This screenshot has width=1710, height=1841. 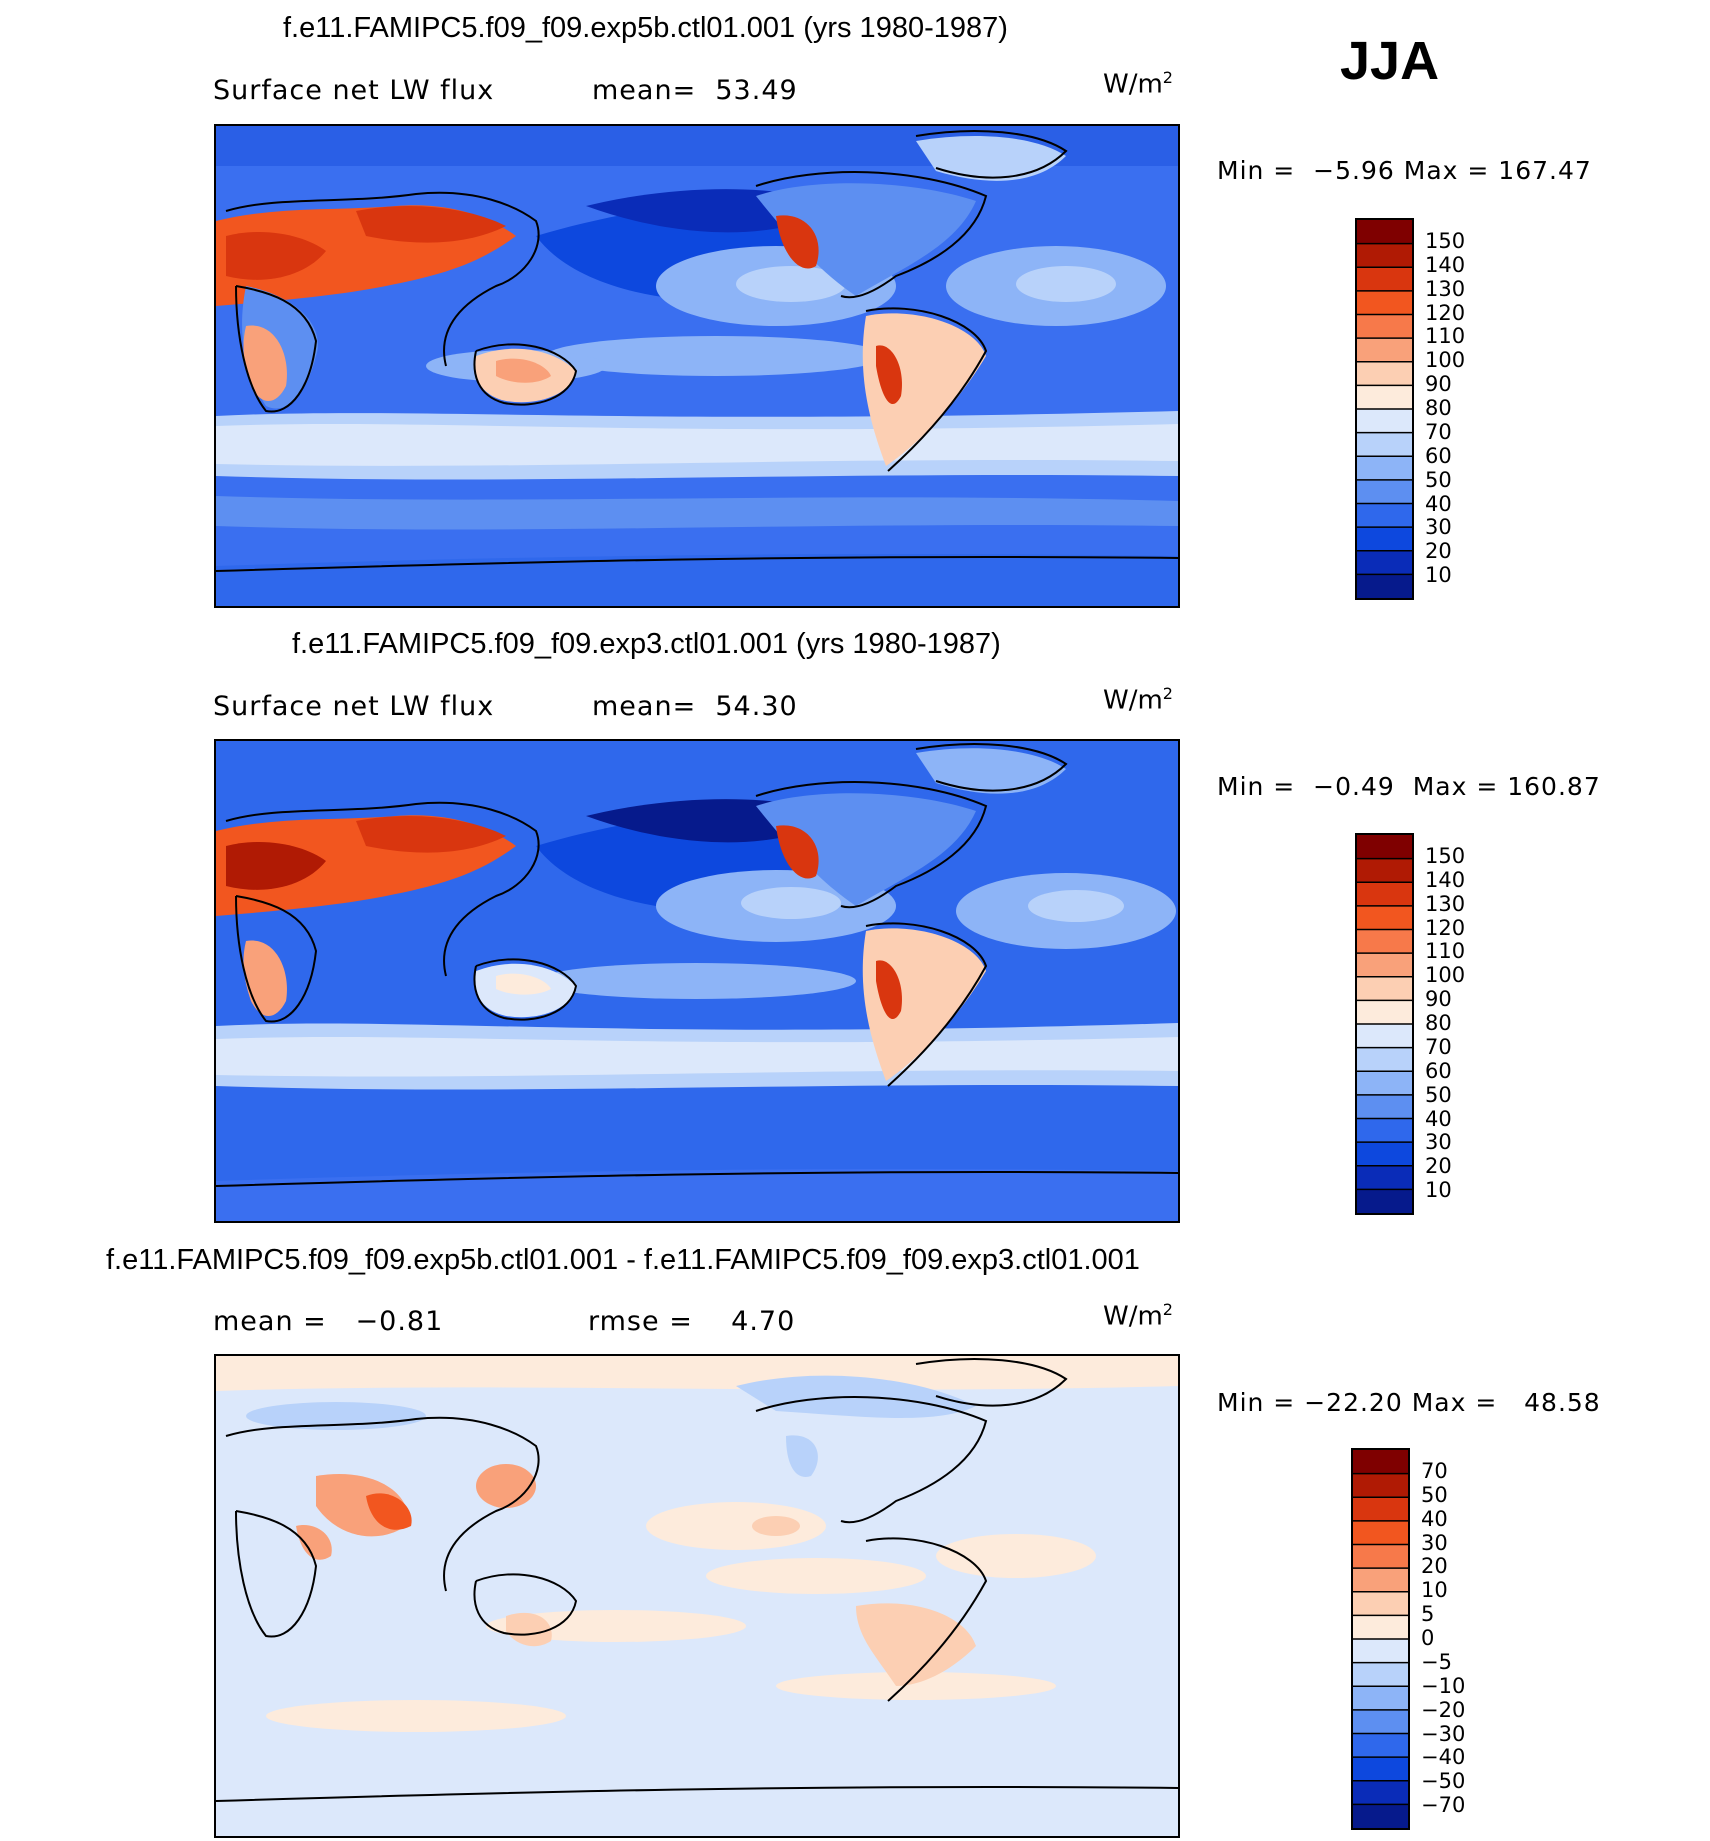 I want to click on colorbar-tick-label: −50, so click(x=1443, y=1781).